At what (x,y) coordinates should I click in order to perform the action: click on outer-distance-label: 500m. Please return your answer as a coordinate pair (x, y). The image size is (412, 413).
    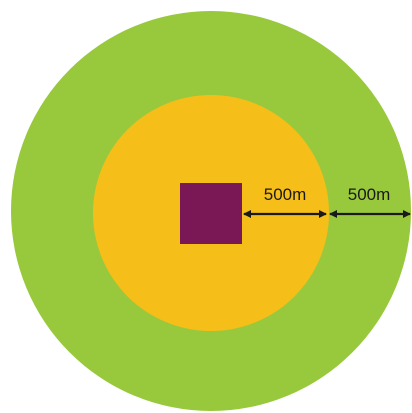
    Looking at the image, I should click on (369, 194).